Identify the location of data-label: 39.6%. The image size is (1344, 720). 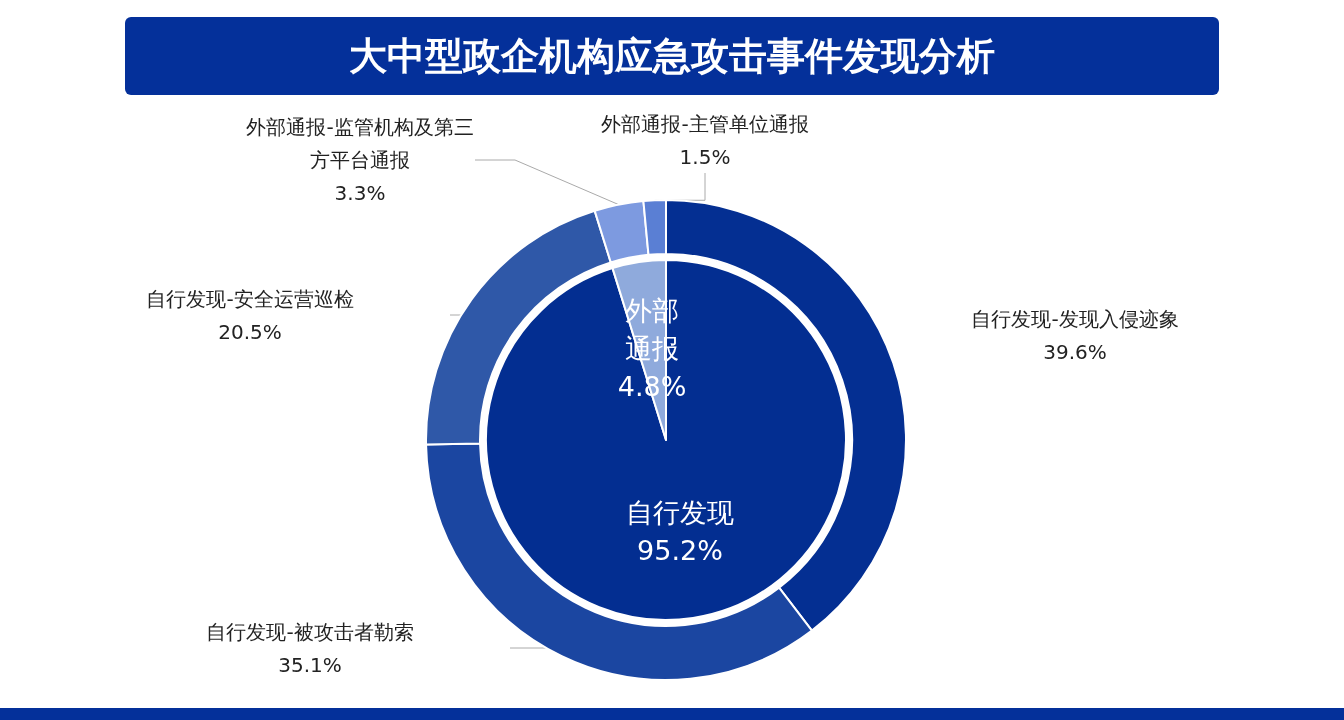
(1075, 351).